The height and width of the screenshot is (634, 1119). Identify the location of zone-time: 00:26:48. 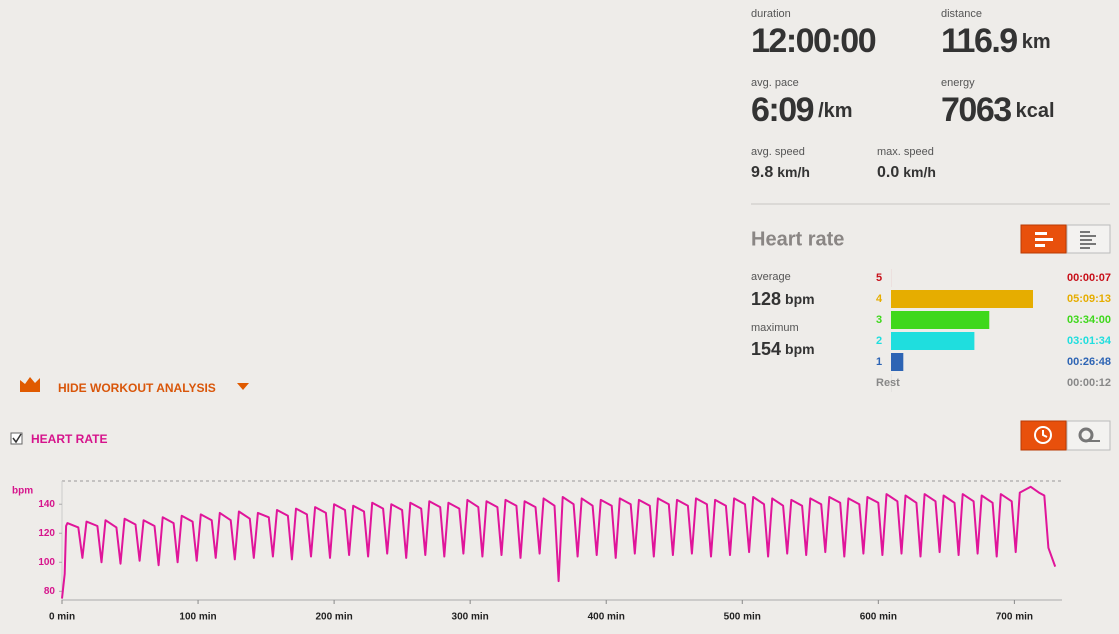
(1089, 362).